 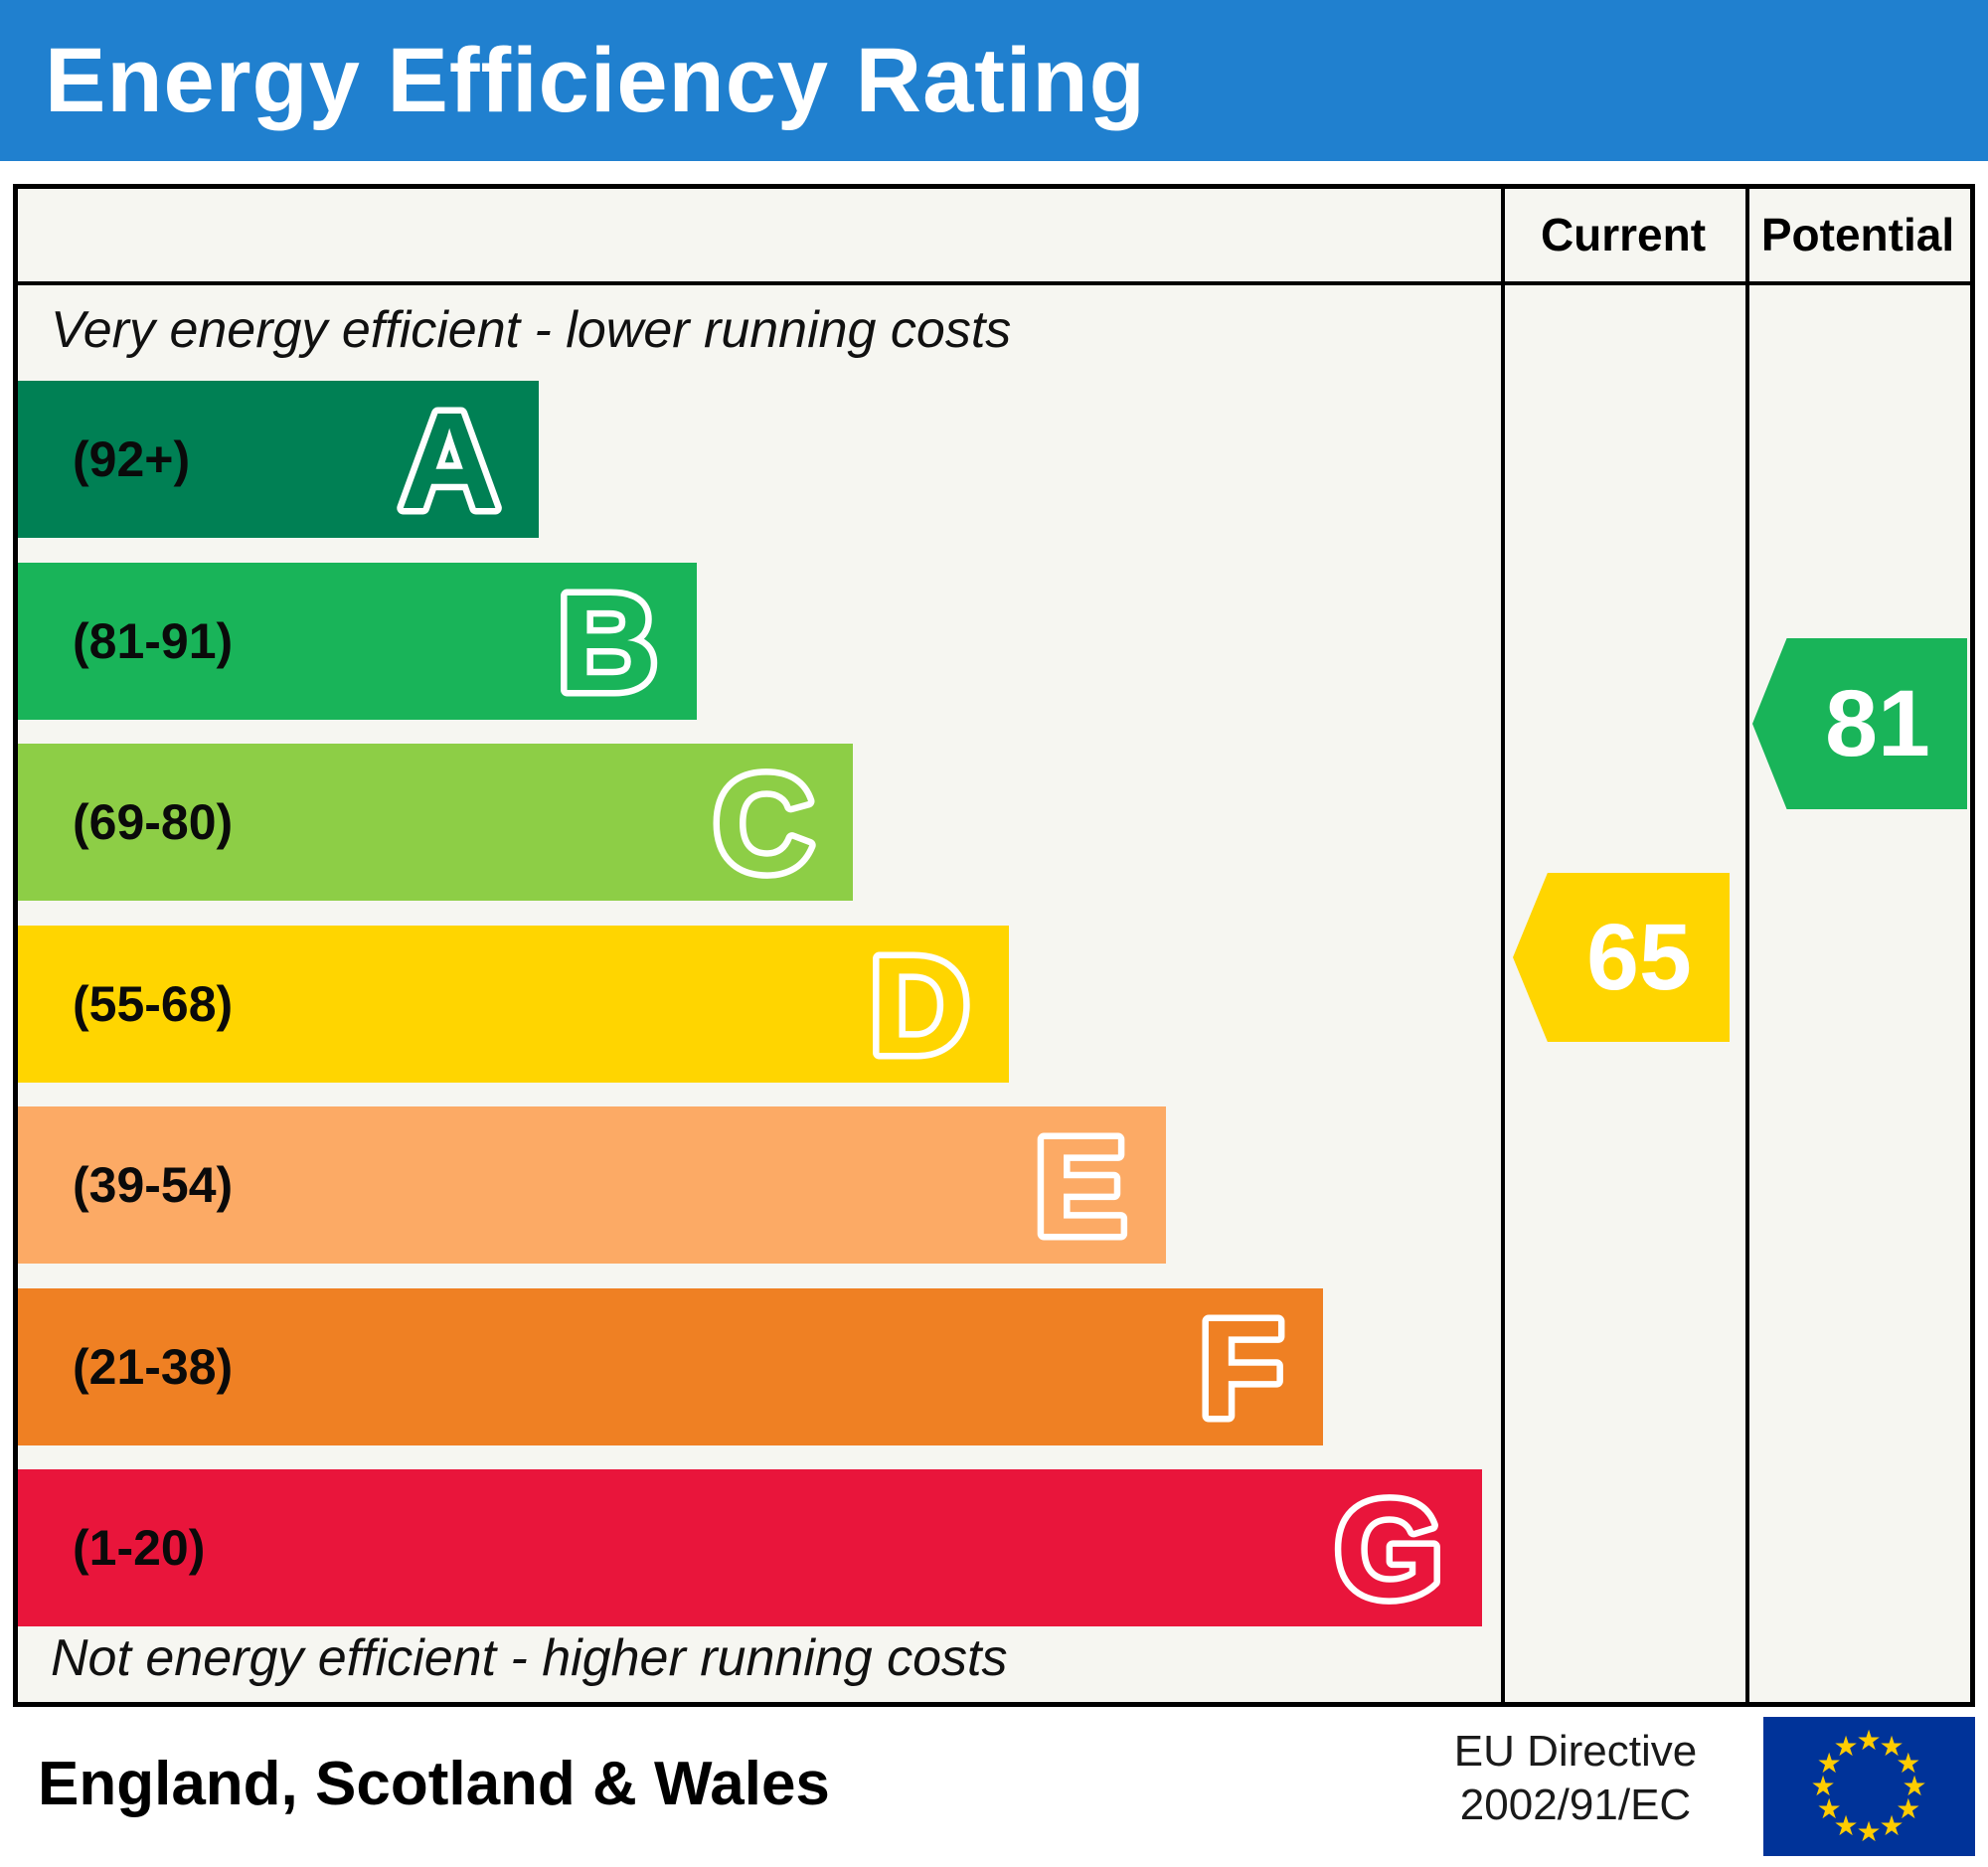 I want to click on svg-text: B, so click(x=607, y=643).